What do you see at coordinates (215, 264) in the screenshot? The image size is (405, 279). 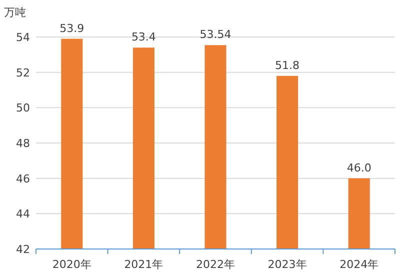 I see `x-tick-label: 2022年` at bounding box center [215, 264].